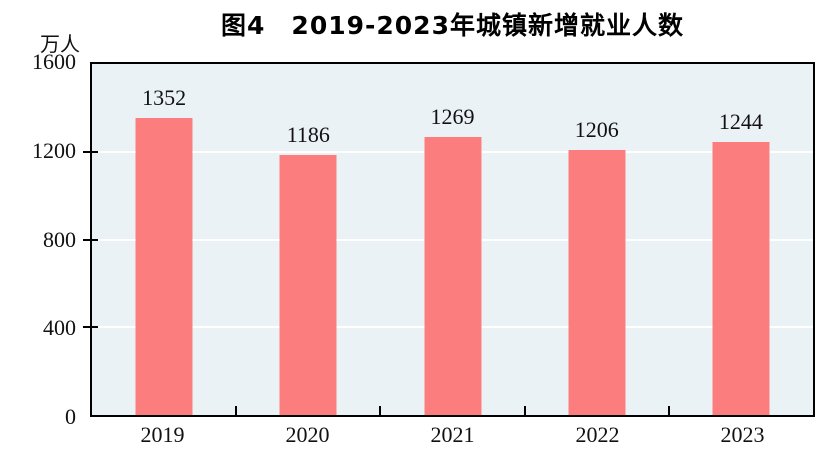 The image size is (830, 463). What do you see at coordinates (308, 134) in the screenshot?
I see `bar-value-2020: 1186` at bounding box center [308, 134].